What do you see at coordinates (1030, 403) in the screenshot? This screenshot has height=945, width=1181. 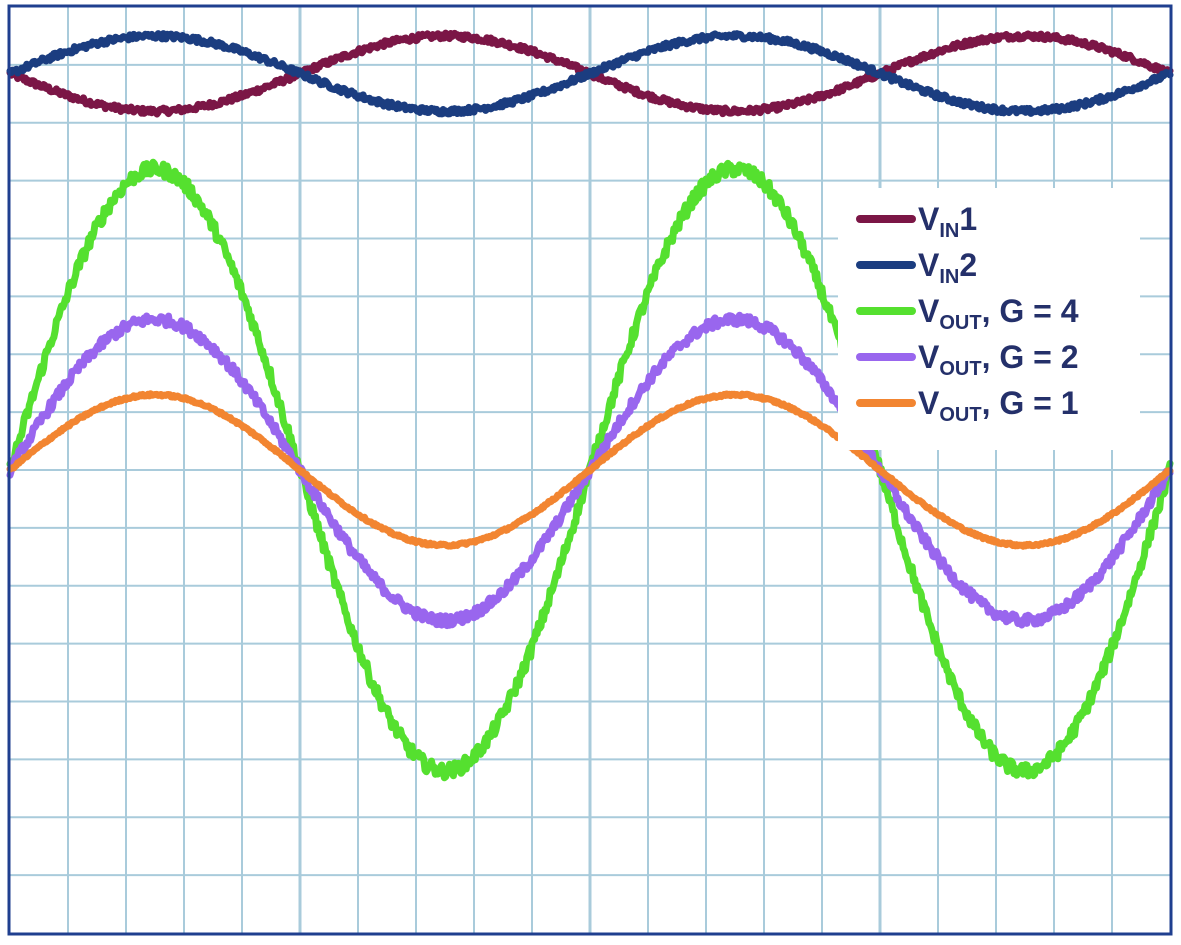 I see `legend-label-suffix: , G = 1` at bounding box center [1030, 403].